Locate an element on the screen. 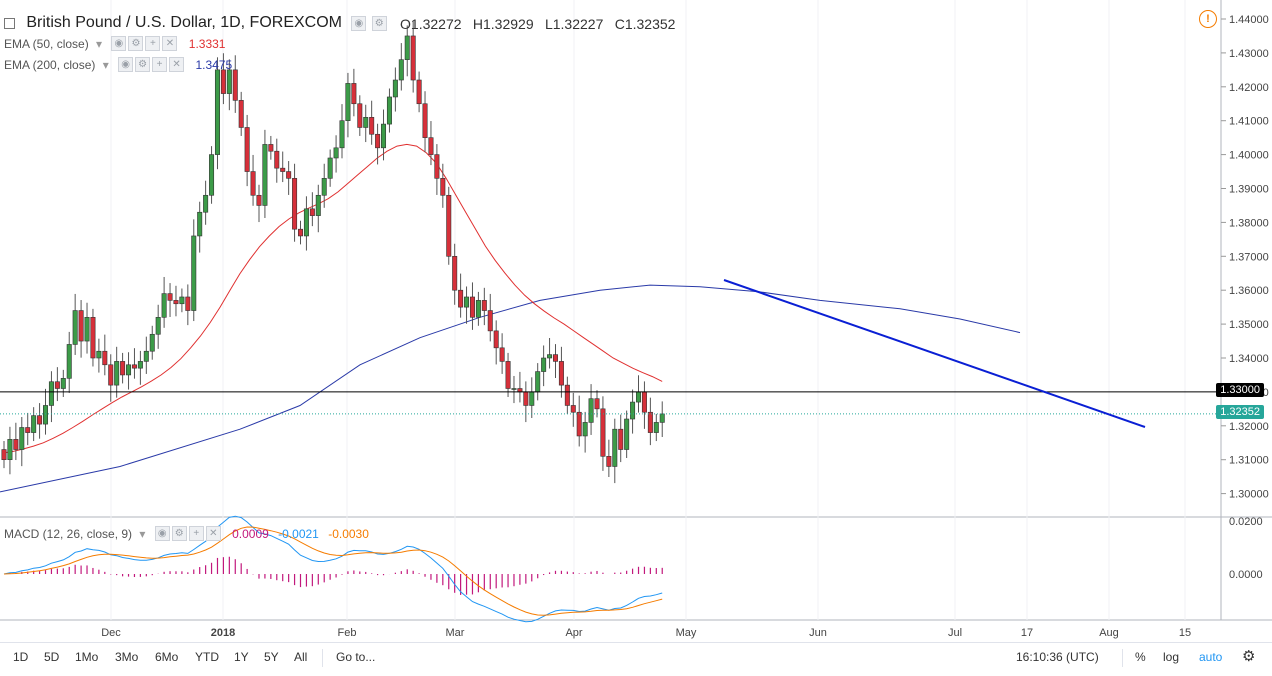  ema200-legend: EMA (200, close) ▾ ◉ ⚙ + ✕ 1.3475 is located at coordinates (118, 65).